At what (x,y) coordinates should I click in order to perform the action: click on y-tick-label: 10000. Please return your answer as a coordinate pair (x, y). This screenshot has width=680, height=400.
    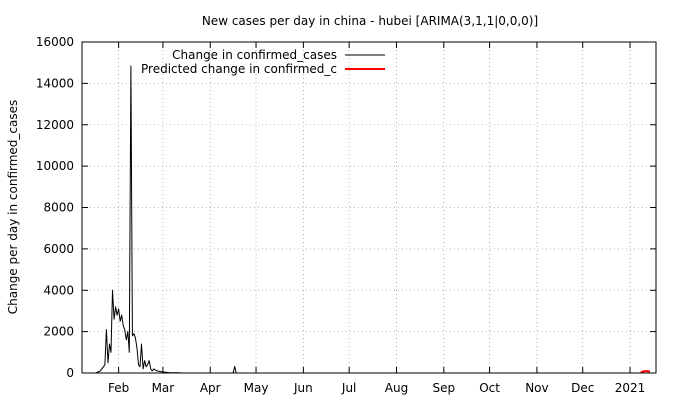
    Looking at the image, I should click on (55, 166).